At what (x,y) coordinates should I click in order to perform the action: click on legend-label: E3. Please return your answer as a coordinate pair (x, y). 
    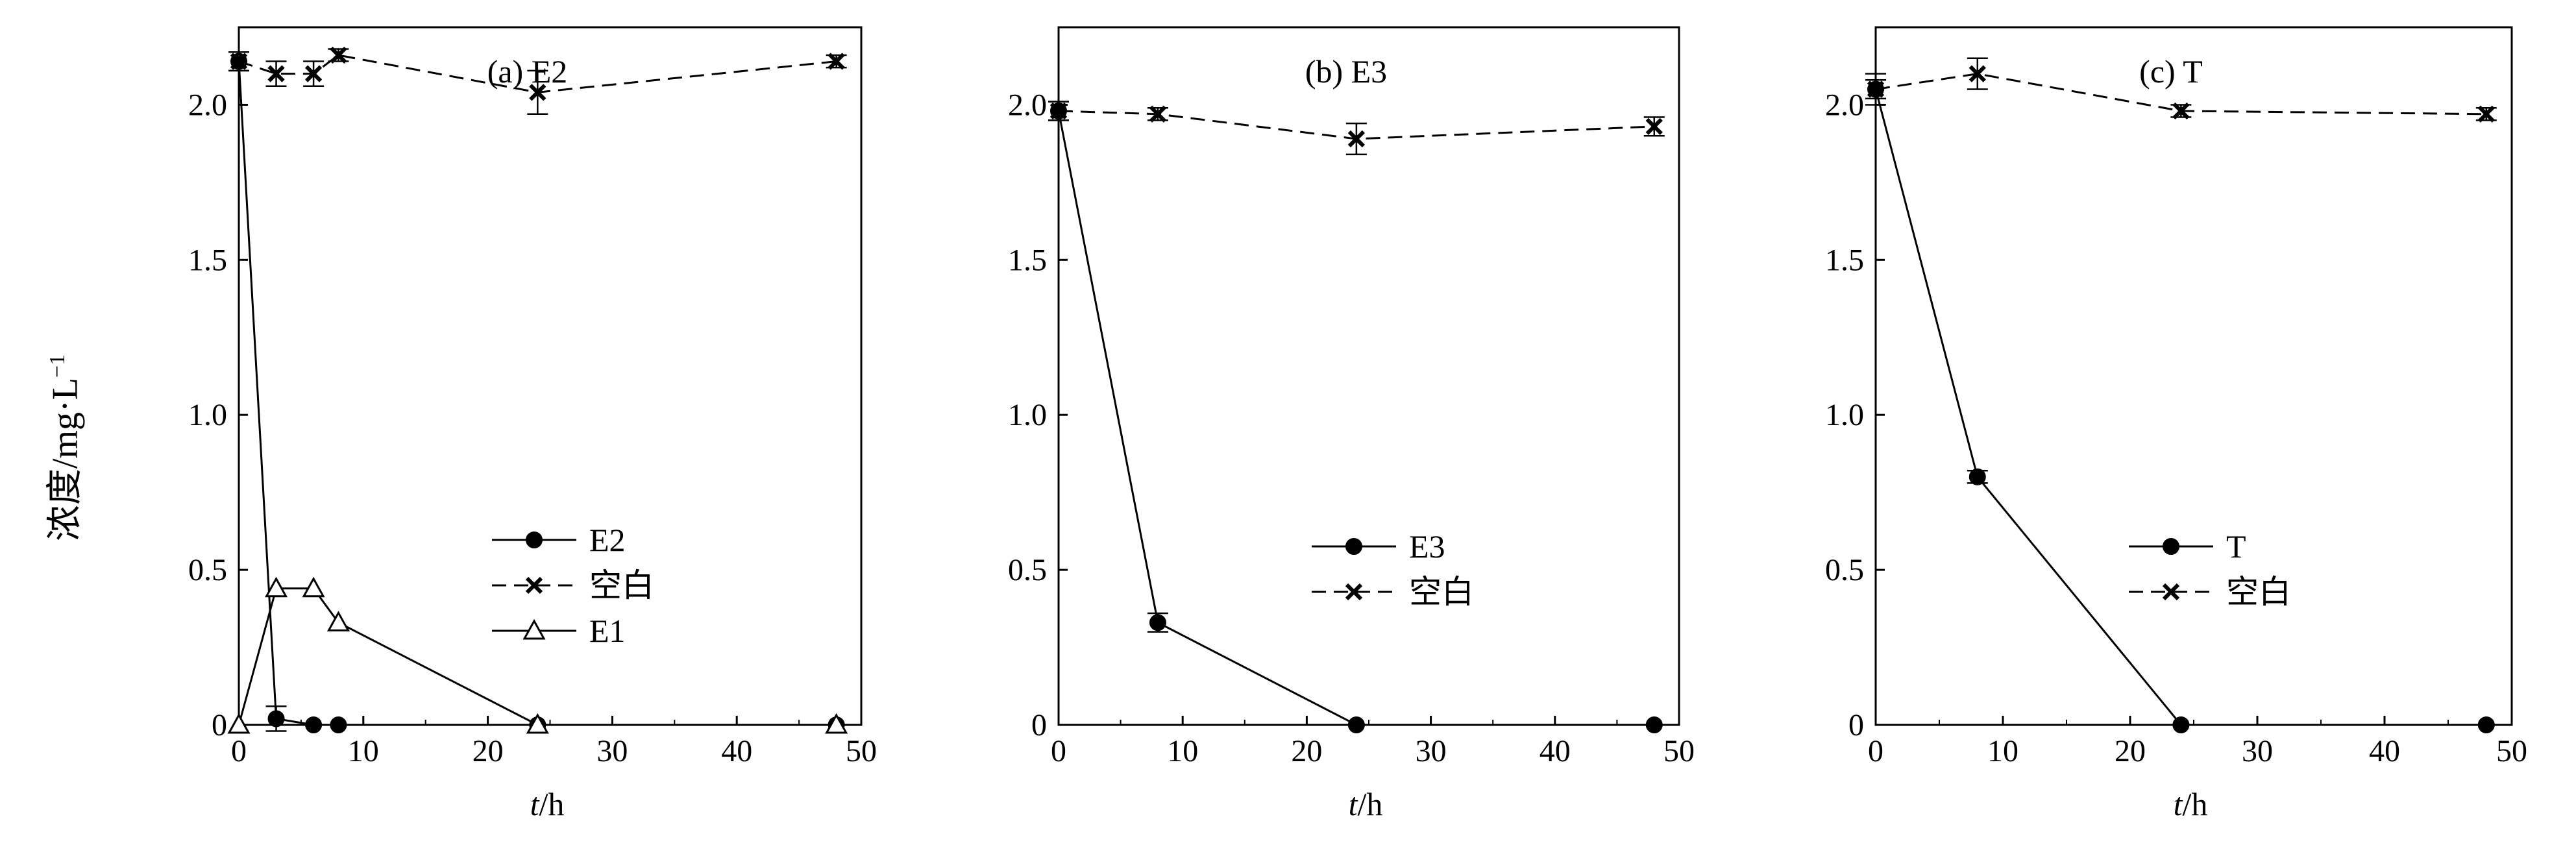
    Looking at the image, I should click on (1427, 546).